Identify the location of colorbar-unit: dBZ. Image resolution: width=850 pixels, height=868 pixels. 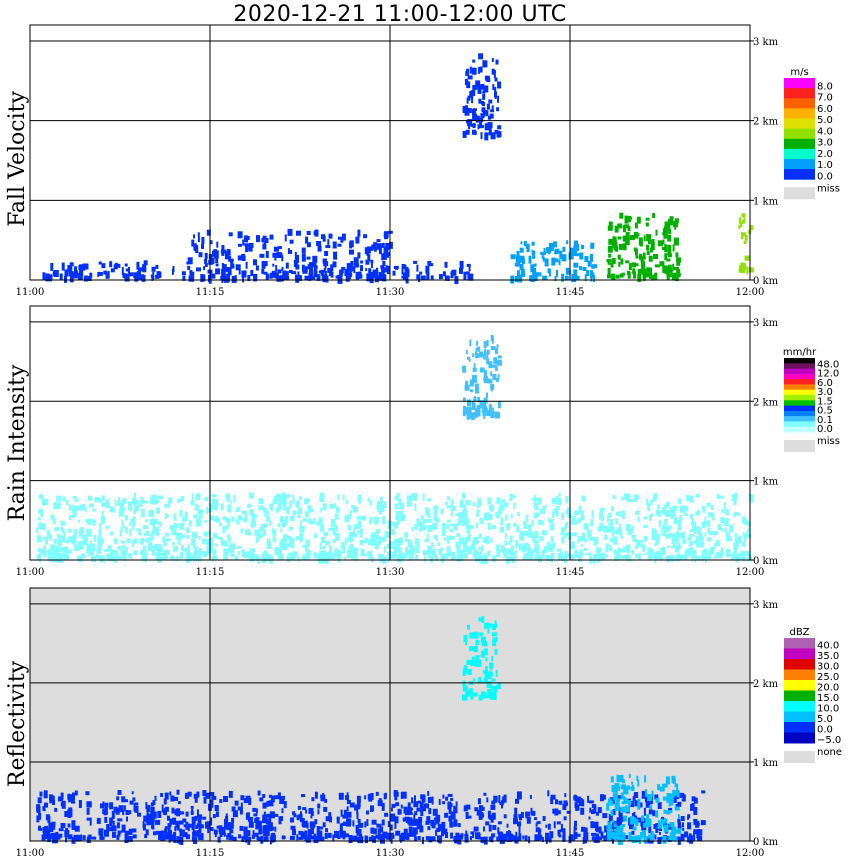
(799, 632).